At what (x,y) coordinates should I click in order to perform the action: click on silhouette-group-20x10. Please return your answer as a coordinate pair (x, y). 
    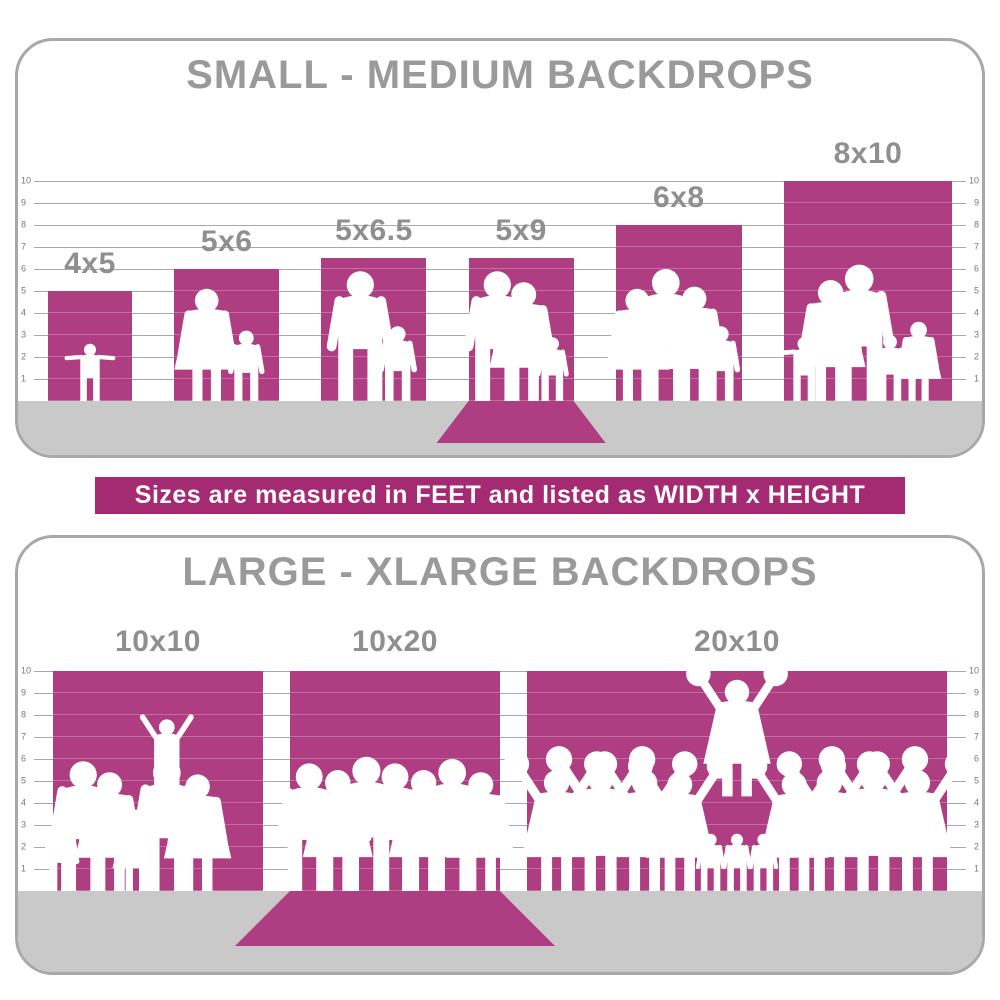
    Looking at the image, I should click on (737, 781).